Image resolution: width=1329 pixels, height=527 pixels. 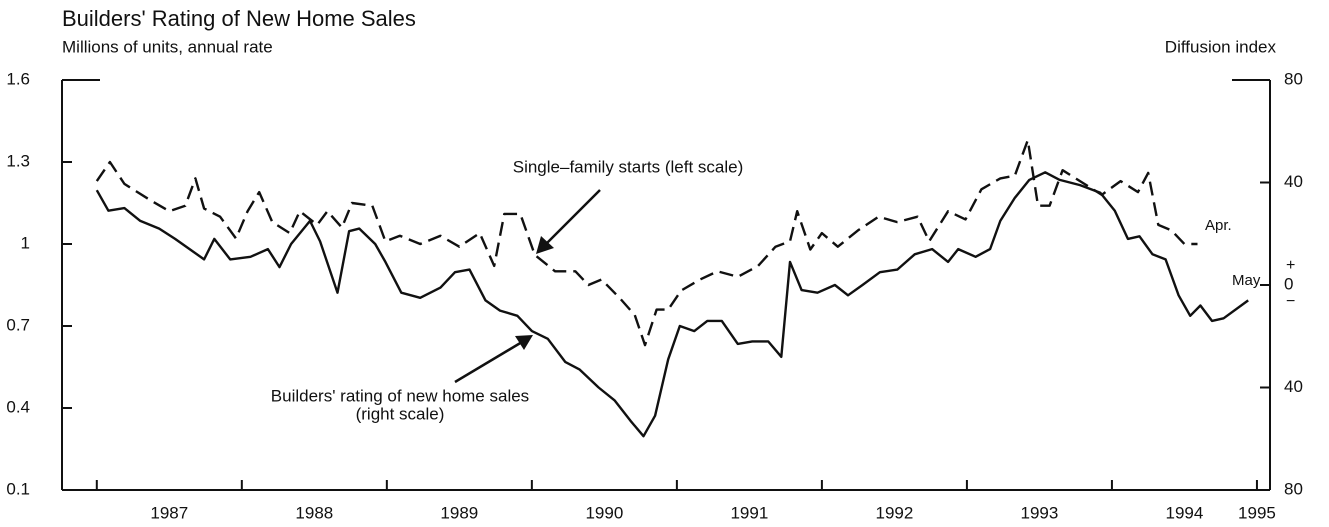 What do you see at coordinates (894, 512) in the screenshot?
I see `x-tick-label: 1992` at bounding box center [894, 512].